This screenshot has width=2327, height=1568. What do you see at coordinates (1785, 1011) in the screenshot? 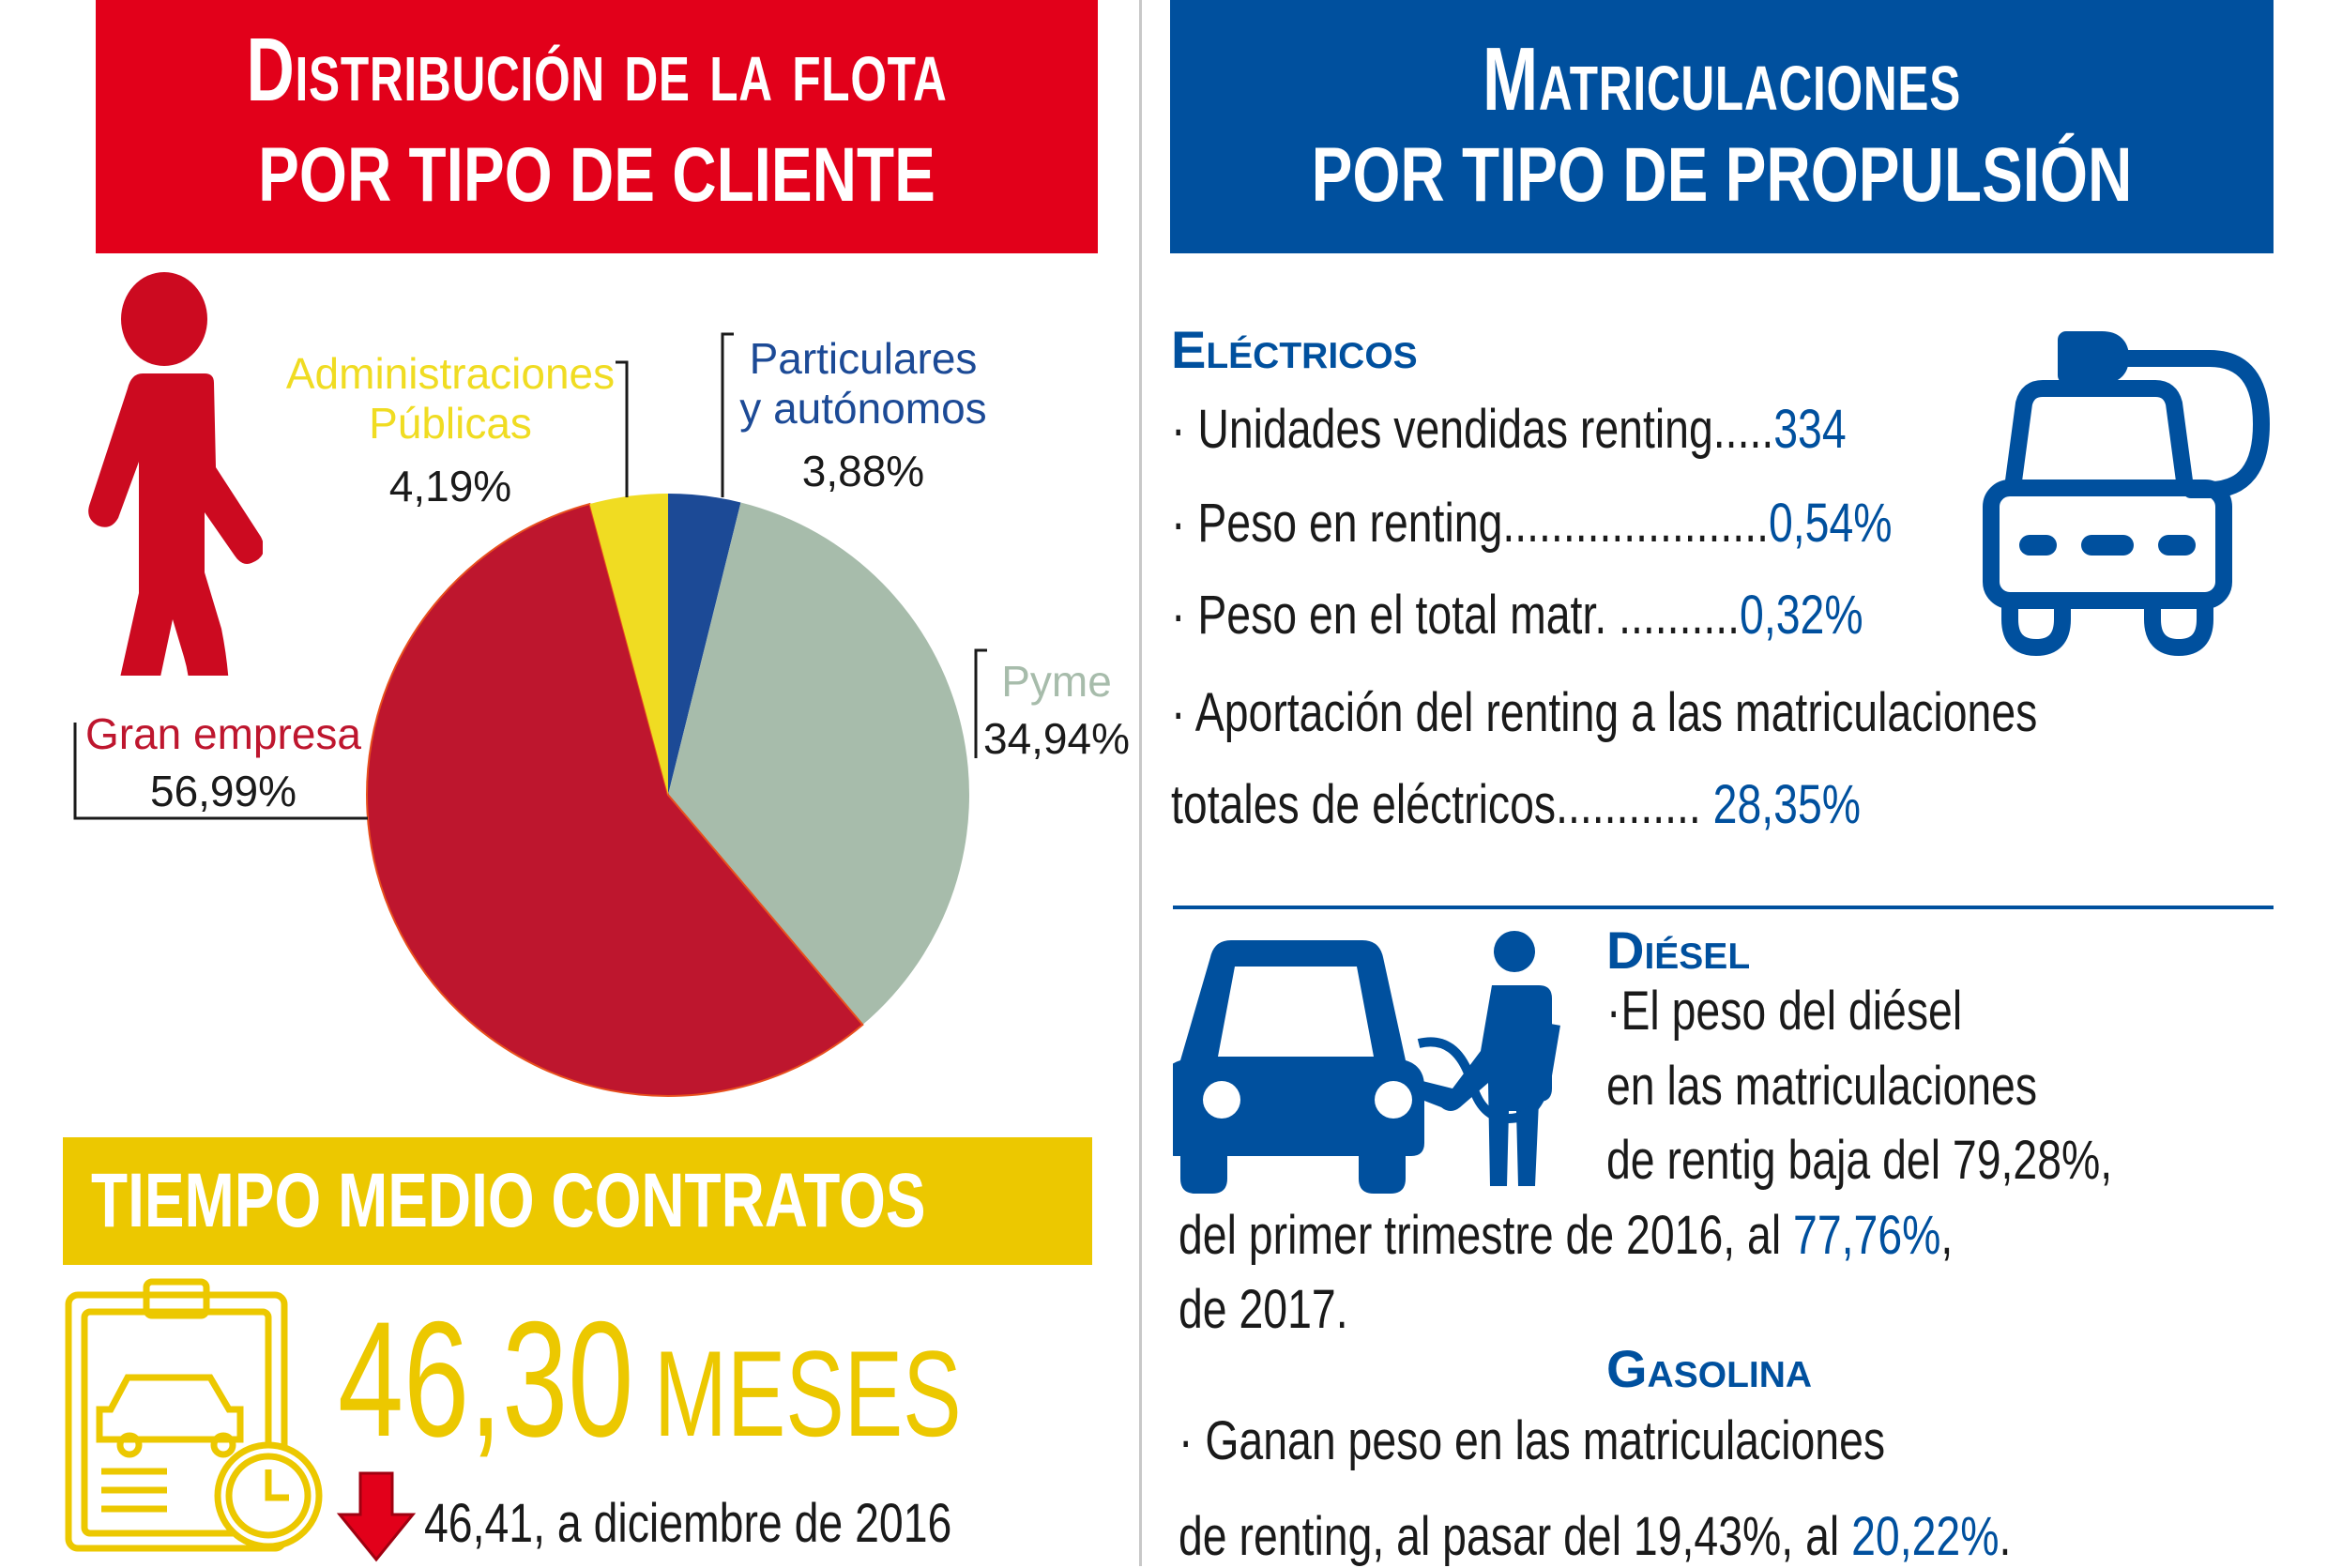
I see `diesel-line: ·El peso del diésel` at bounding box center [1785, 1011].